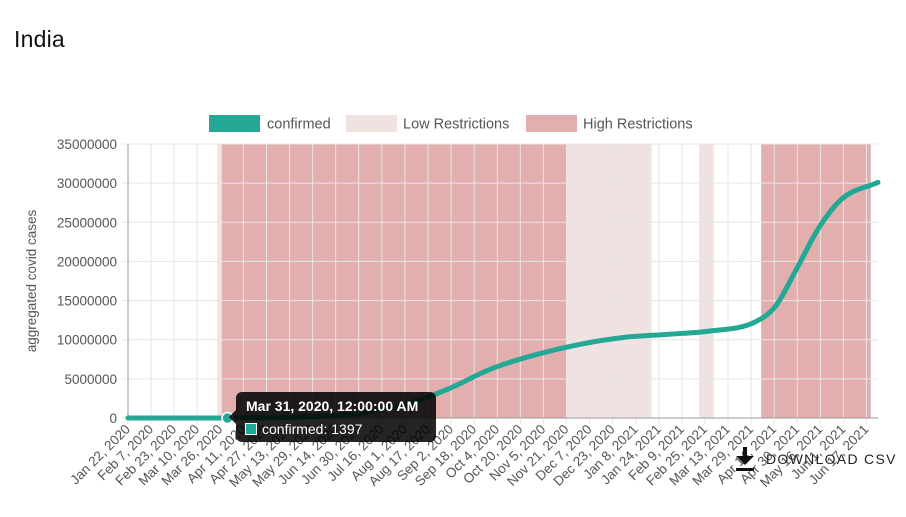  What do you see at coordinates (87, 144) in the screenshot?
I see `y-tick-label: 35000000` at bounding box center [87, 144].